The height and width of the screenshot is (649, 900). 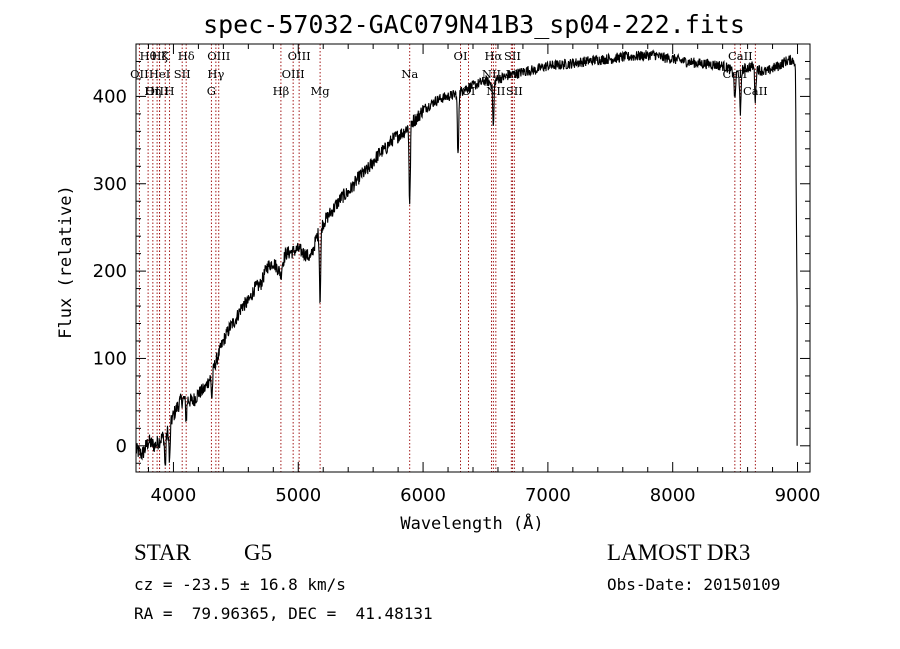 What do you see at coordinates (679, 552) in the screenshot?
I see `survey-release: LAMOST DR3` at bounding box center [679, 552].